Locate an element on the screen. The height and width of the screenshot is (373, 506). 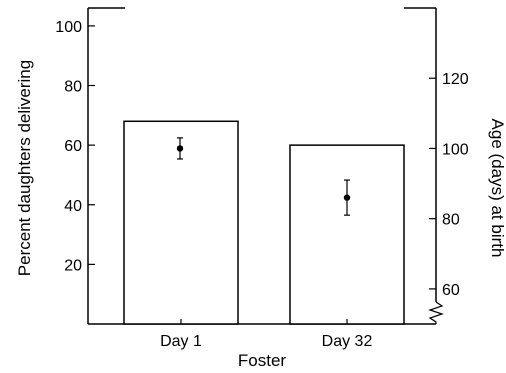
axis-break-mark is located at coordinates (436, 312).